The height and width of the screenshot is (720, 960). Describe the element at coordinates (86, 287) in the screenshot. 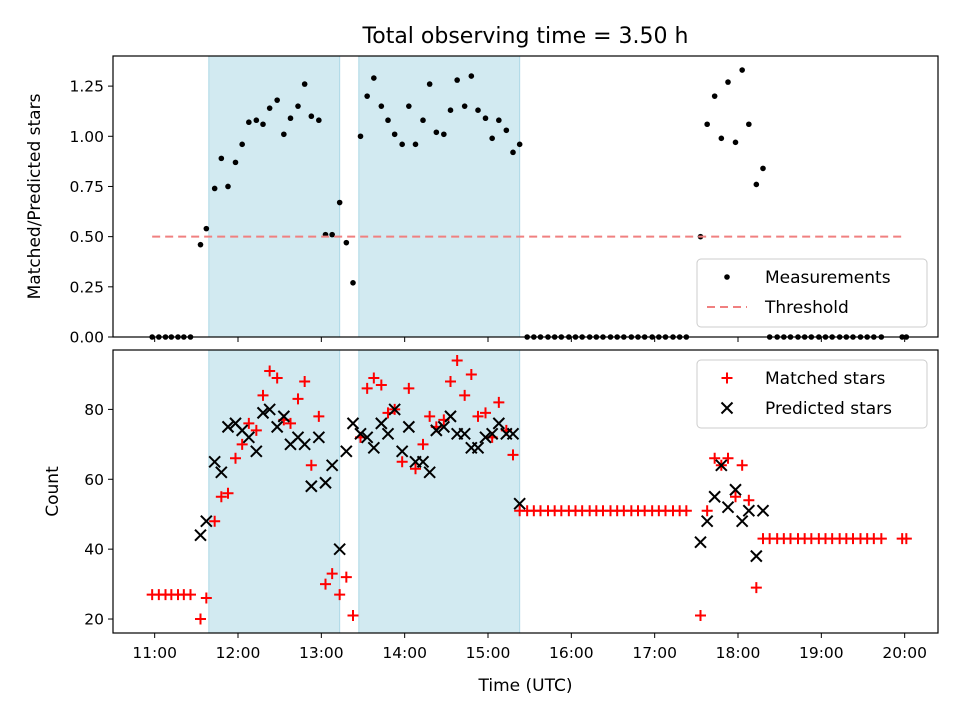

I see `y-tick-label: 0.25` at that location.